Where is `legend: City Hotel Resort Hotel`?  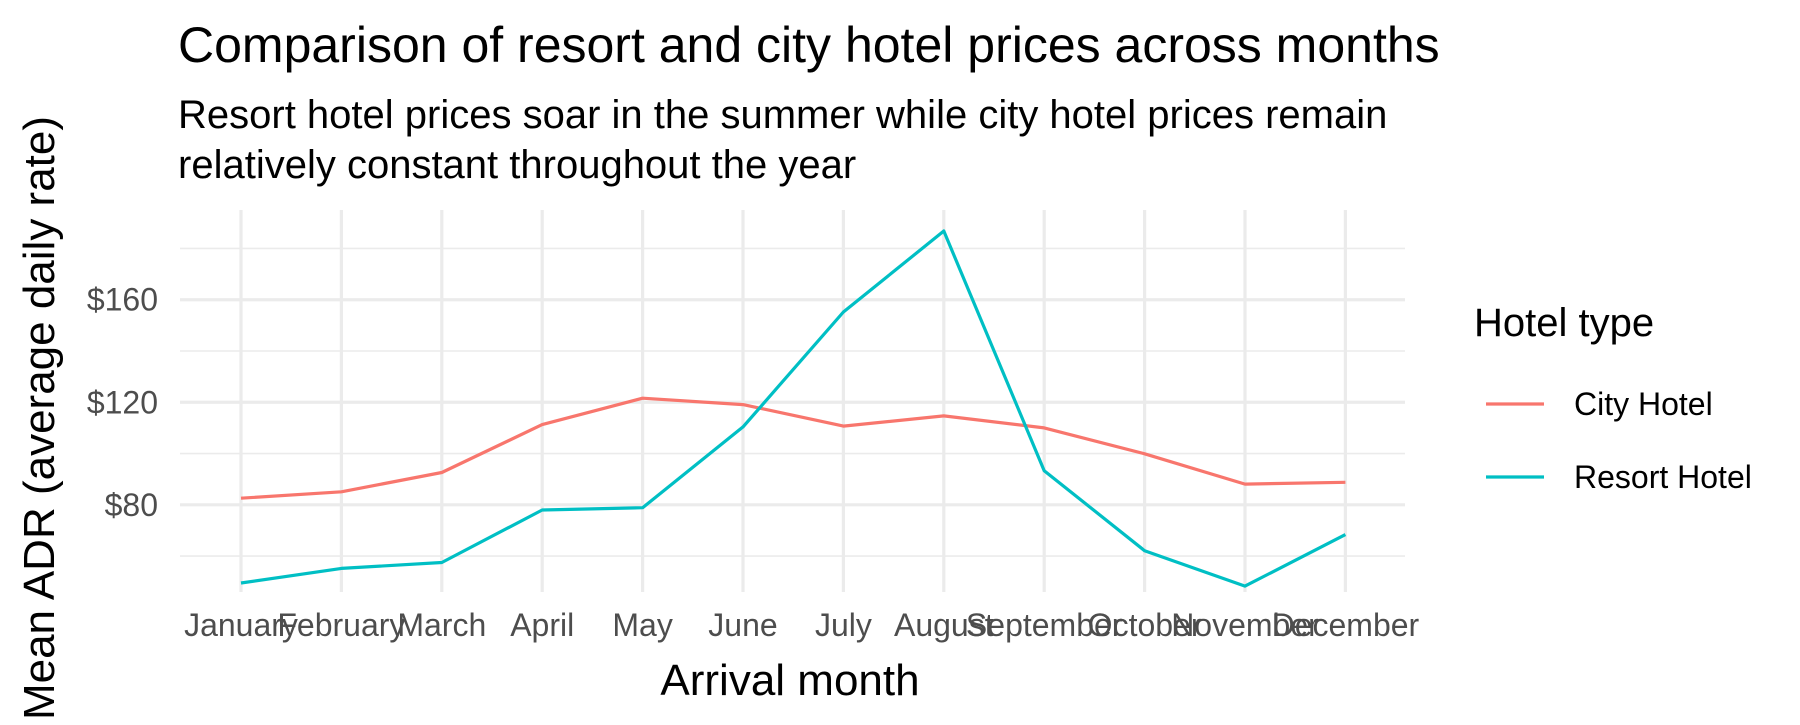
legend: City Hotel Resort Hotel is located at coordinates (1619, 440).